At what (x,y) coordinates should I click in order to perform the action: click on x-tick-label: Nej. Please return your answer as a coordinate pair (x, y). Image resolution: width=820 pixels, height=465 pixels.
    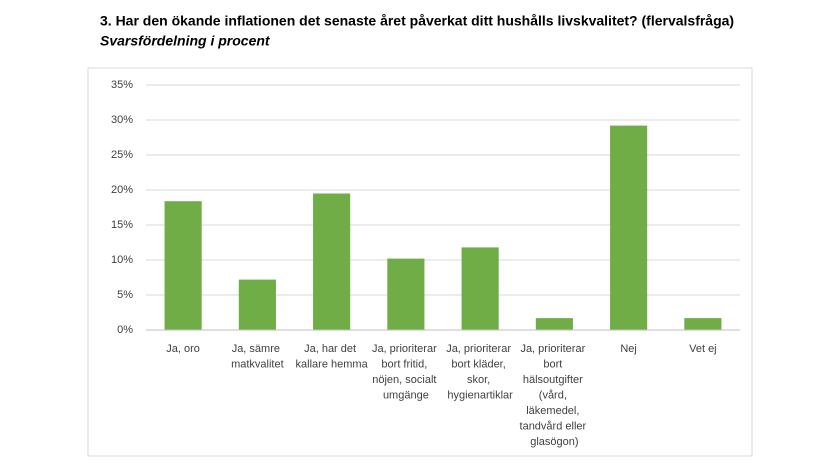
    Looking at the image, I should click on (628, 349).